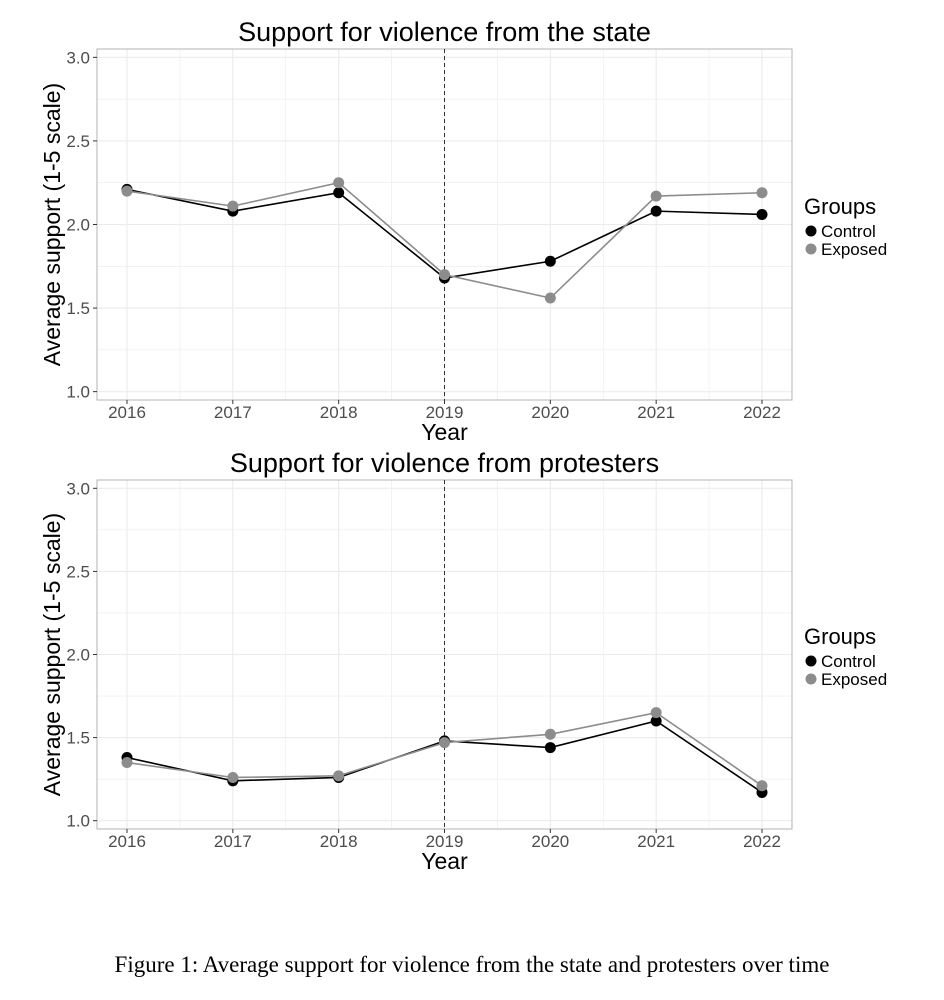 The image size is (944, 1000). What do you see at coordinates (848, 231) in the screenshot?
I see `panel1-legend-label-control: Control` at bounding box center [848, 231].